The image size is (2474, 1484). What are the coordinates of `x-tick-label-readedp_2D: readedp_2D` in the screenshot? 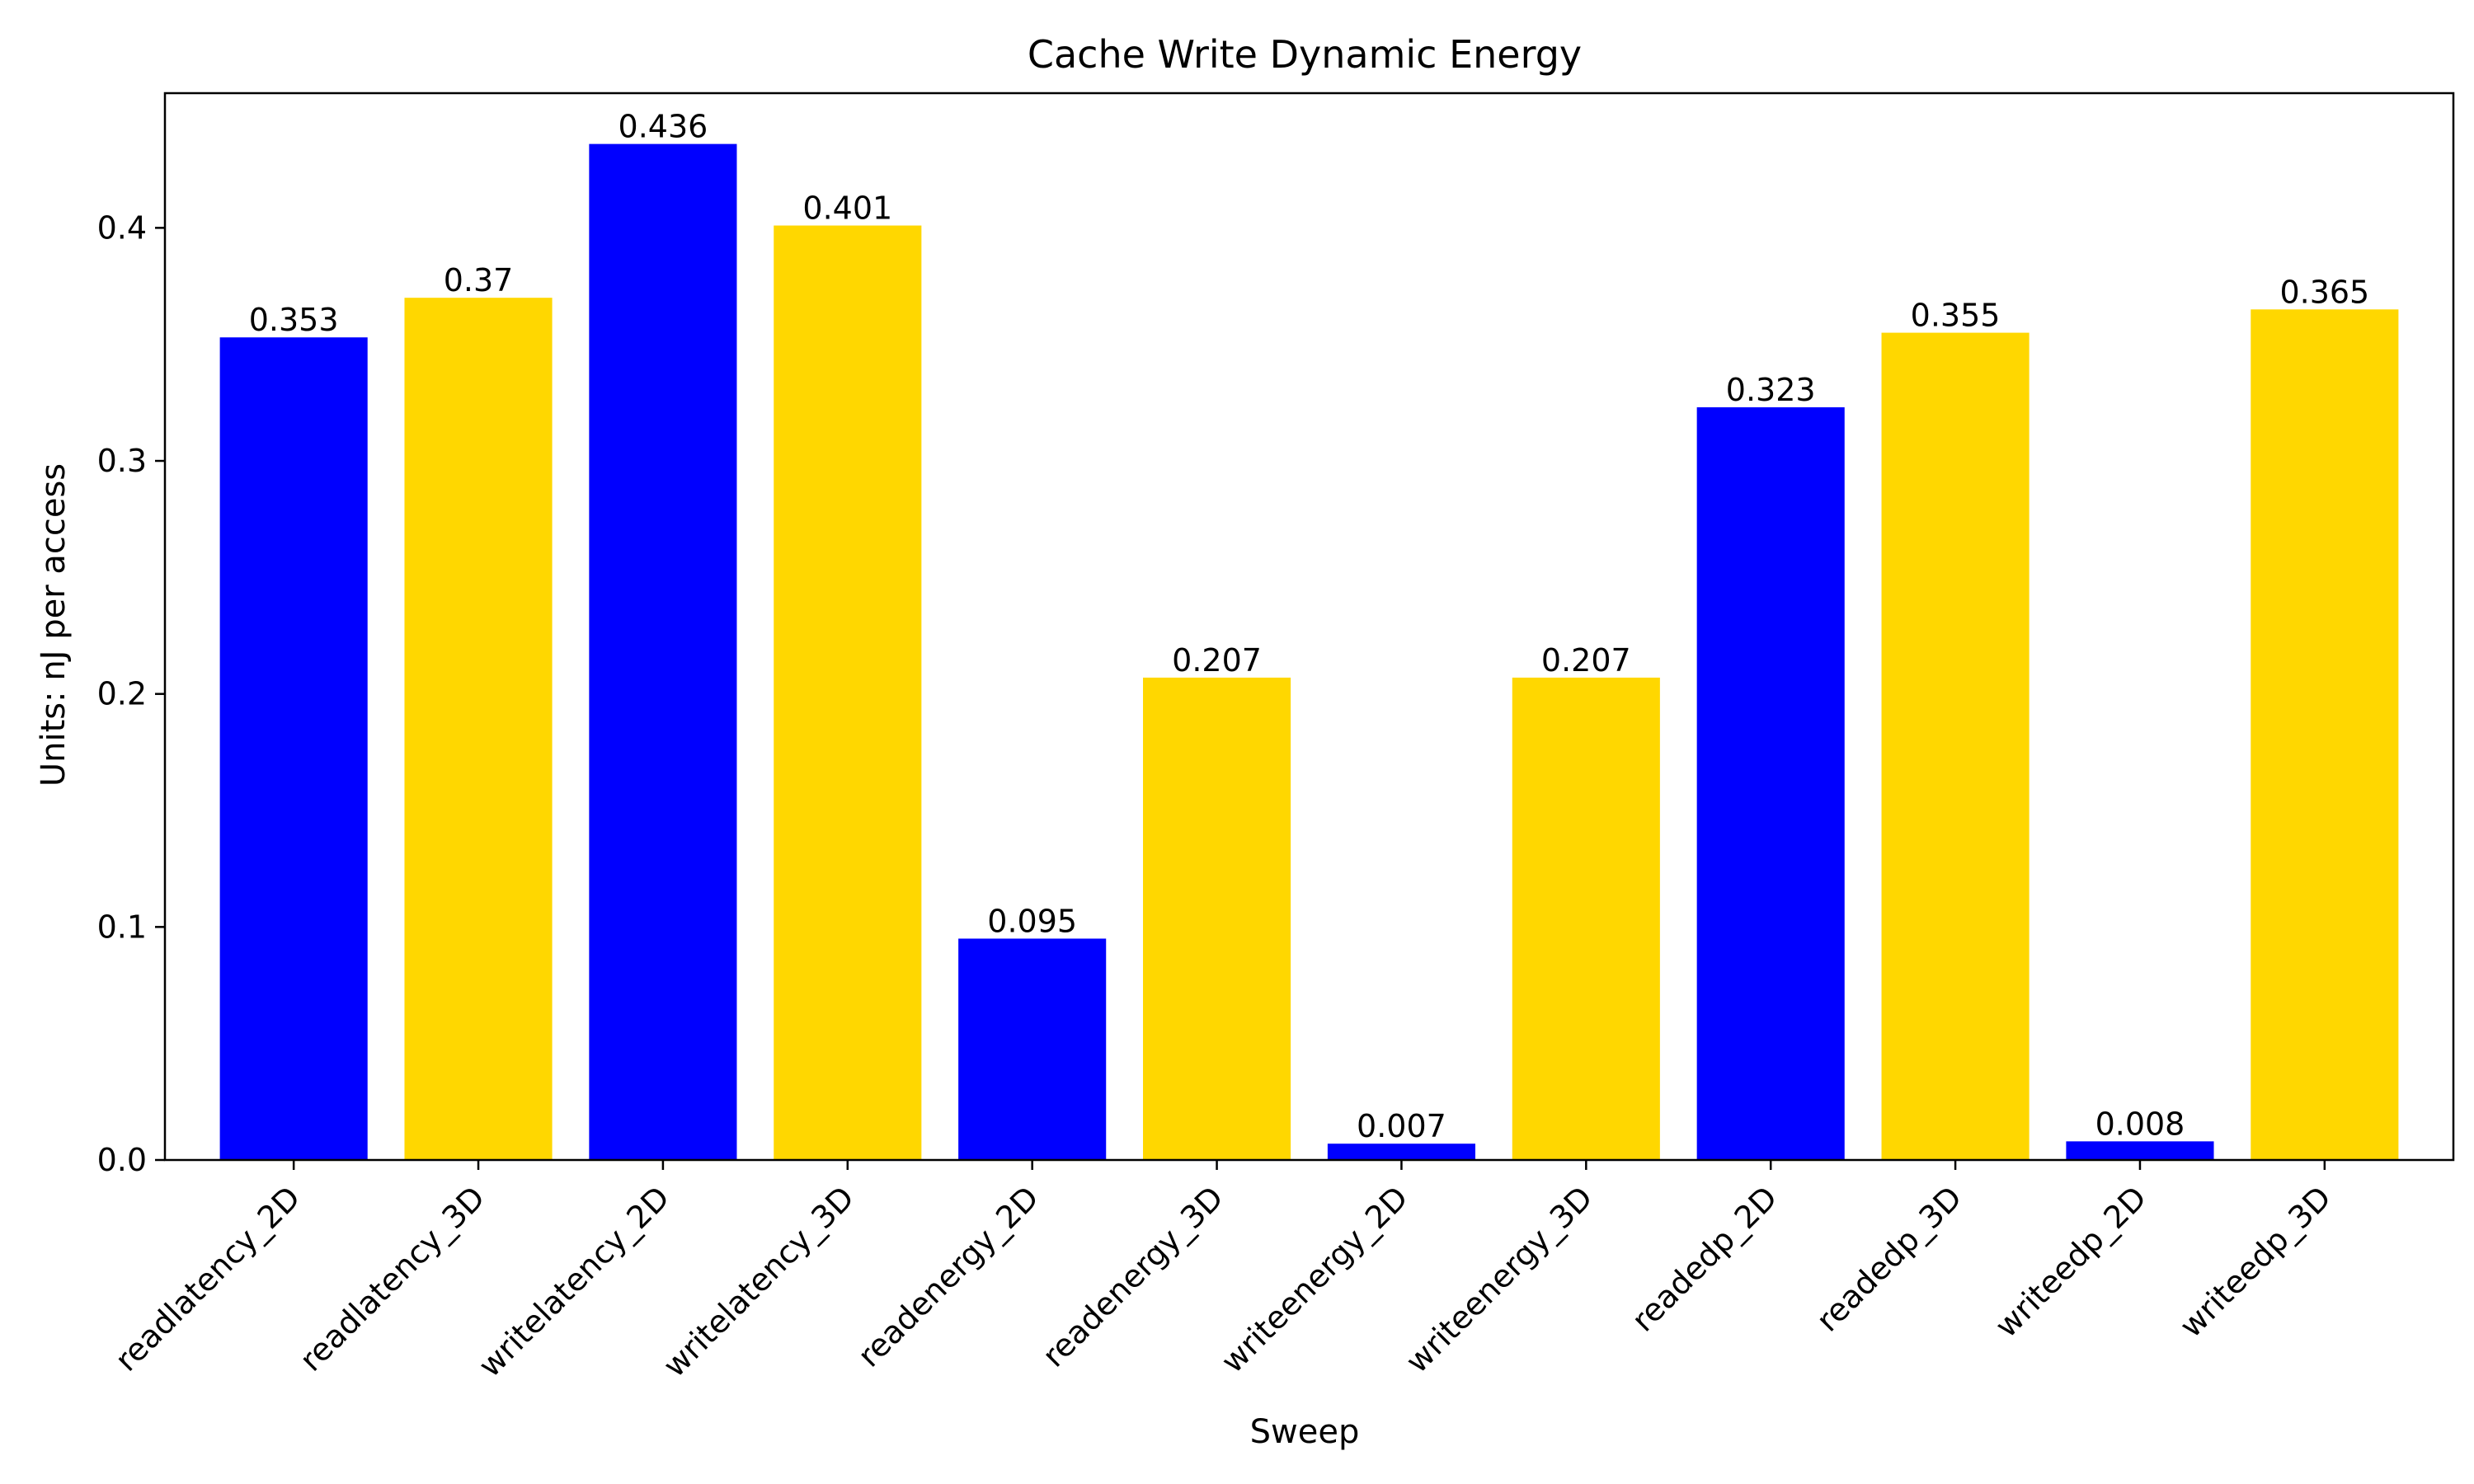 It's located at (1704, 1258).